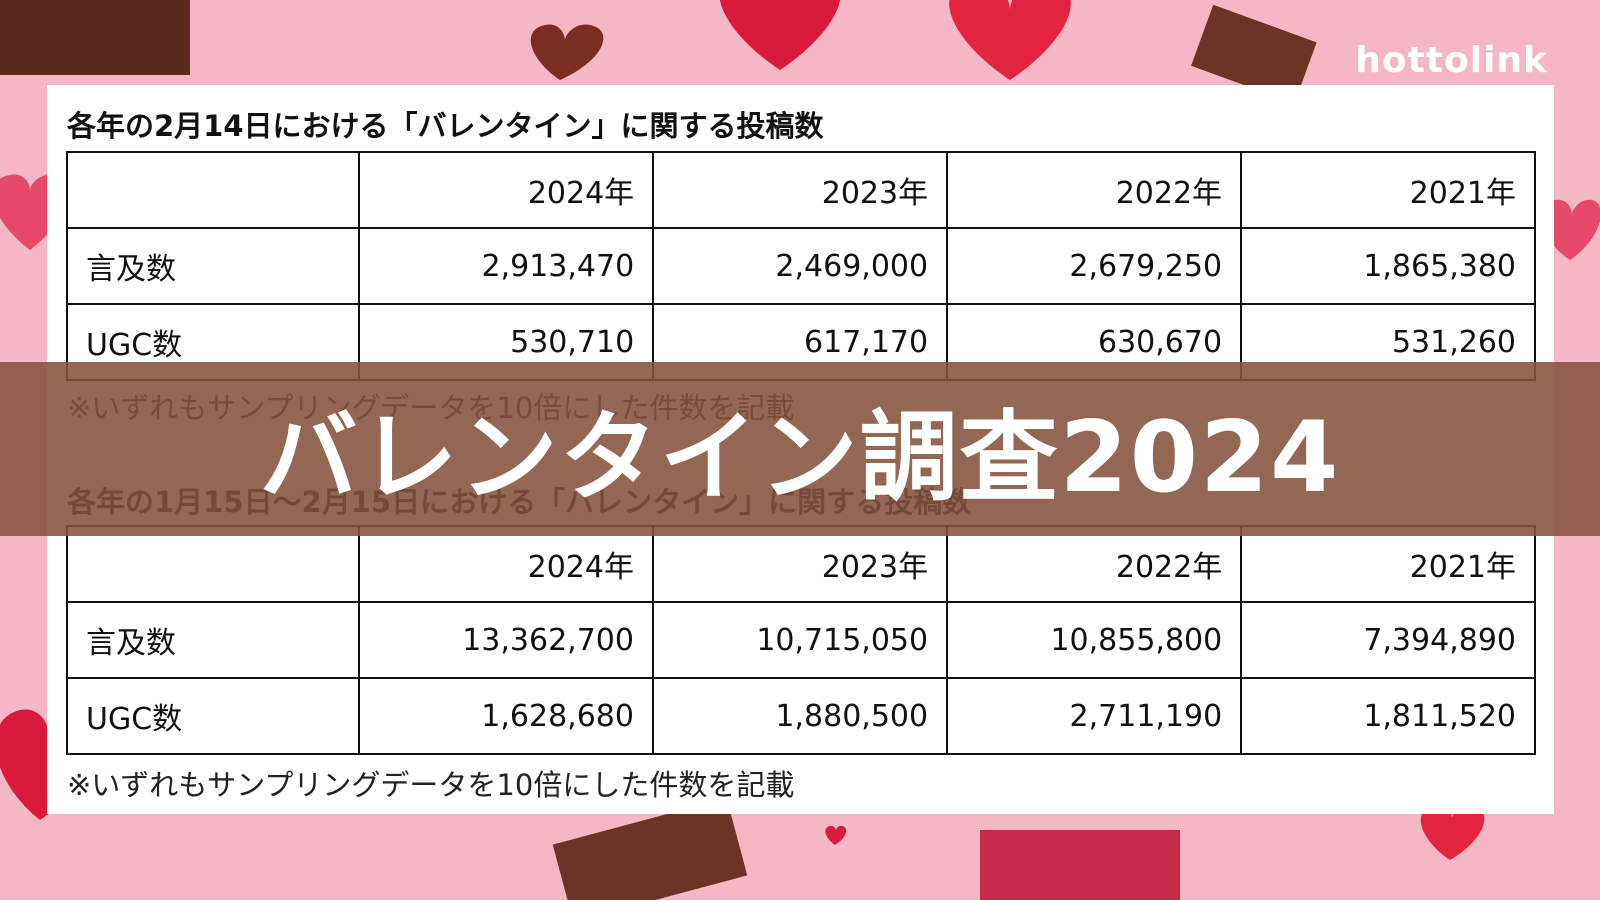 The image size is (1600, 900). What do you see at coordinates (1094, 716) in the screenshot?
I see `table-cell: 2,711,190` at bounding box center [1094, 716].